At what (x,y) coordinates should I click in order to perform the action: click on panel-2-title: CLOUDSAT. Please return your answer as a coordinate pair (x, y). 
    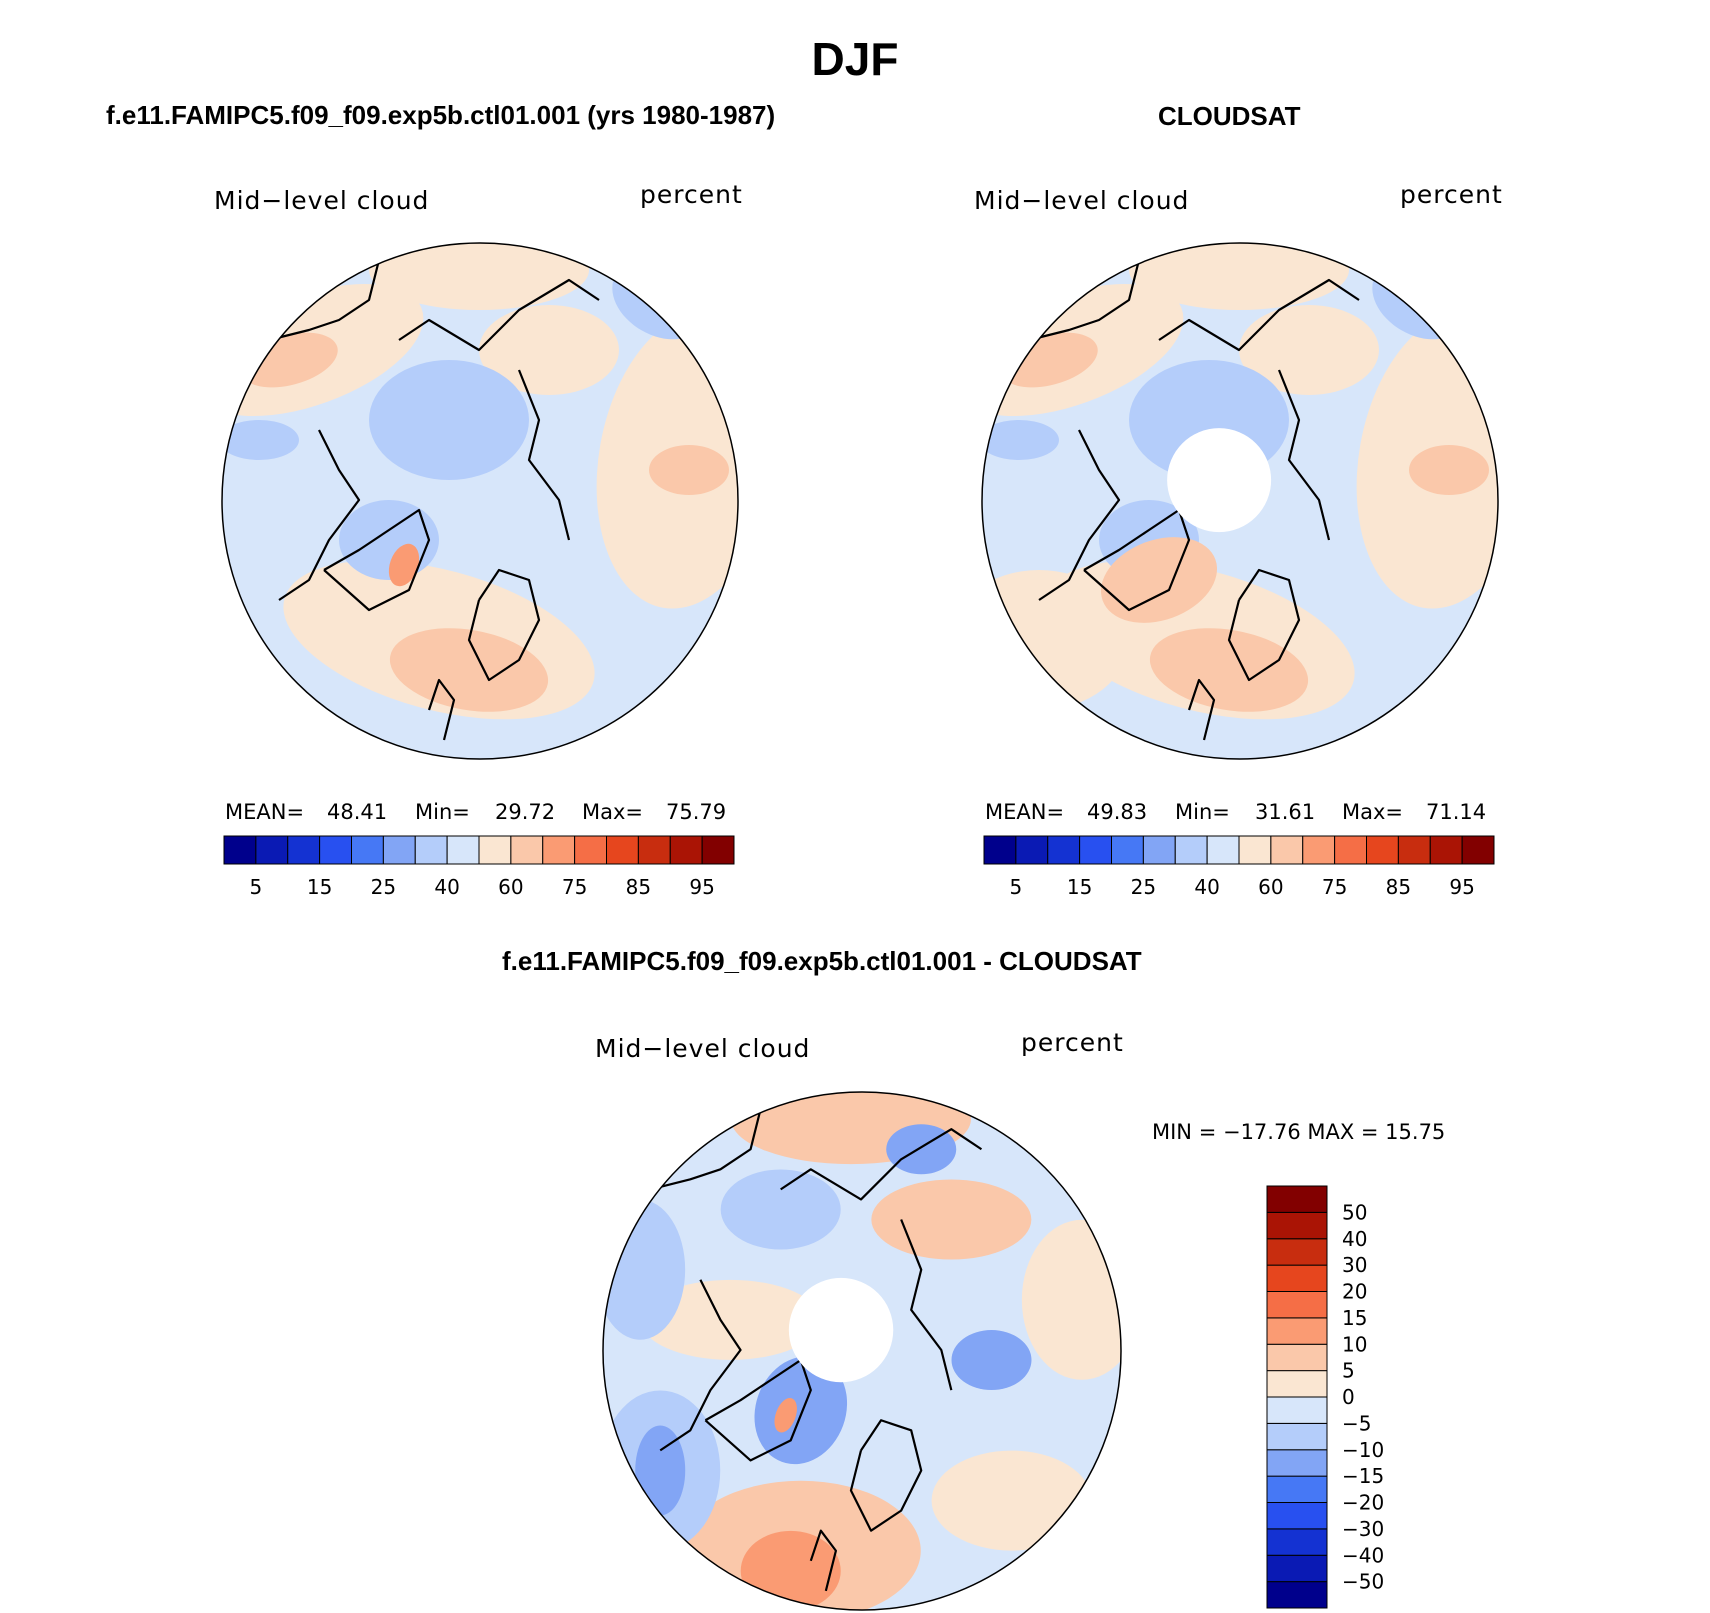
    Looking at the image, I should click on (1229, 116).